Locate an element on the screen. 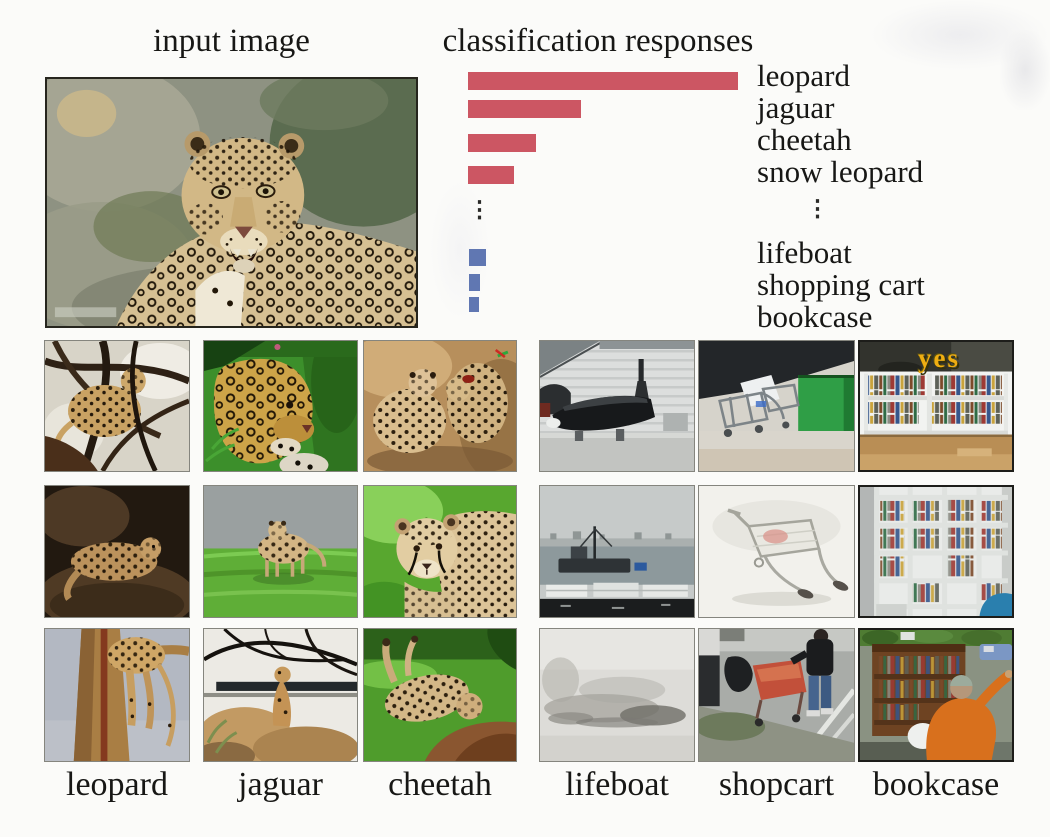  ellipsis-labels: ⋮ is located at coordinates (817, 208).